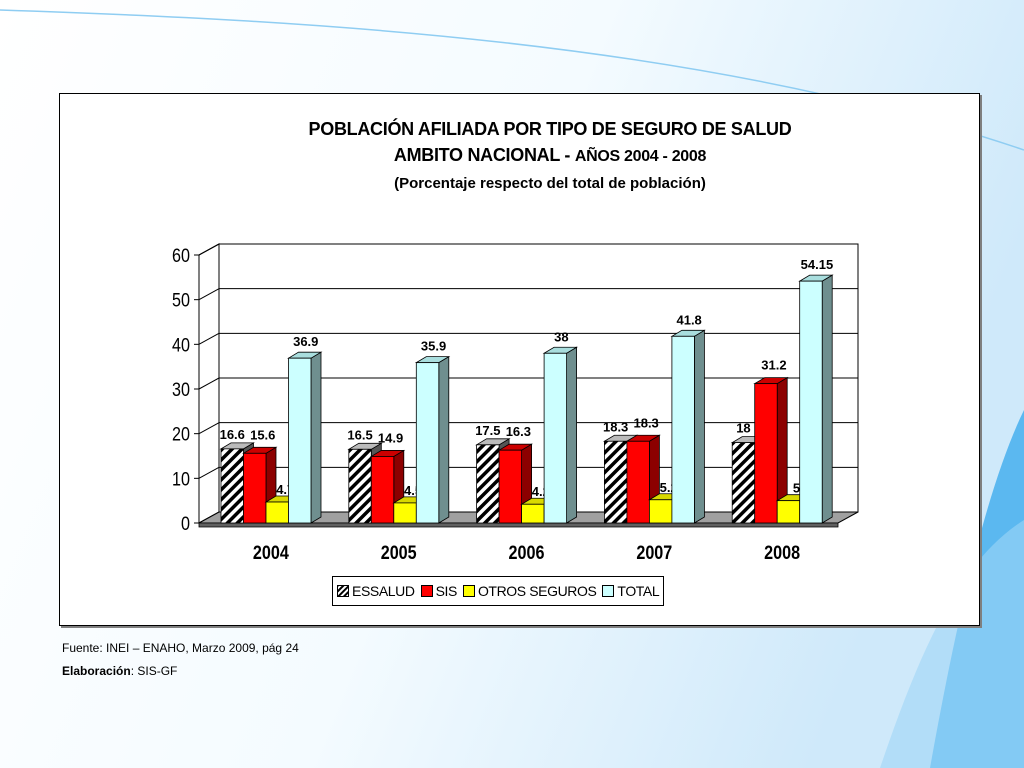  Describe the element at coordinates (640, 156) in the screenshot. I see `chart-title-years: AÑOS 2004 - 2008` at that location.